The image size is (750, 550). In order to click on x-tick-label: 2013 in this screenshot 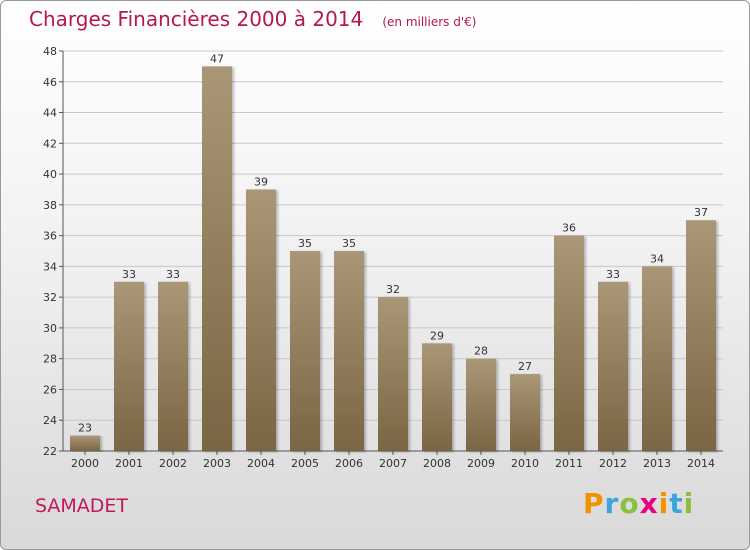, I will do `click(657, 463)`.